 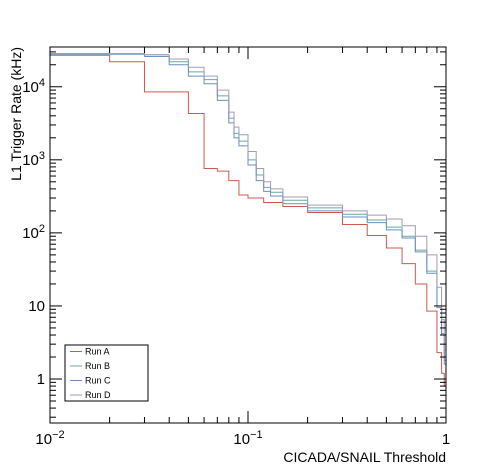 I want to click on y-axis-title: L1 Trigger Rate (kHz), so click(x=16, y=114).